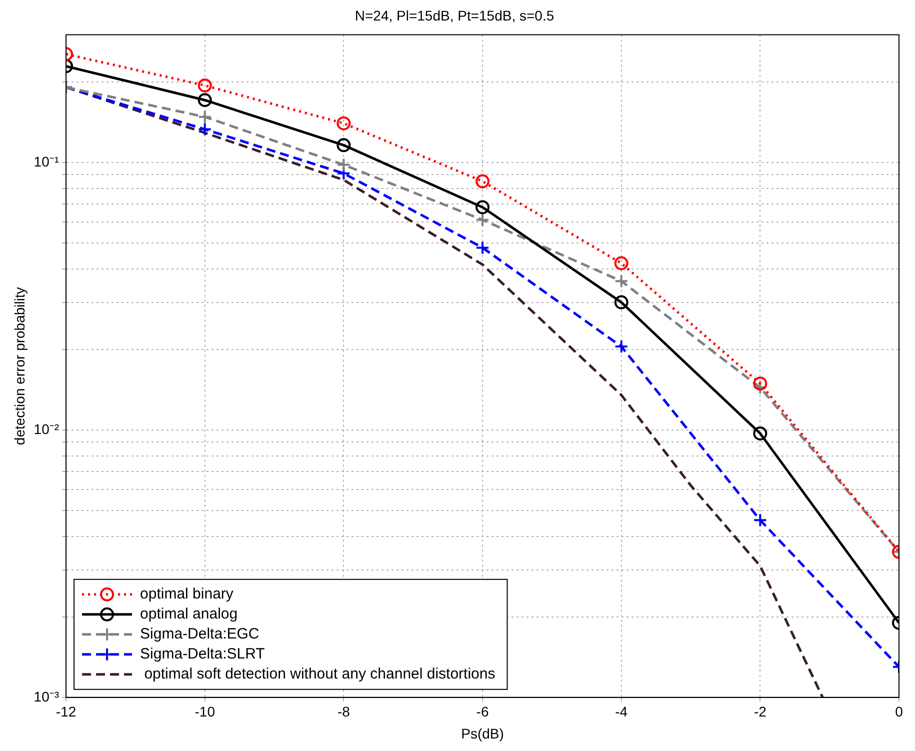 The image size is (915, 751). What do you see at coordinates (47, 161) in the screenshot?
I see `y-tick-label: 10⁻¹` at bounding box center [47, 161].